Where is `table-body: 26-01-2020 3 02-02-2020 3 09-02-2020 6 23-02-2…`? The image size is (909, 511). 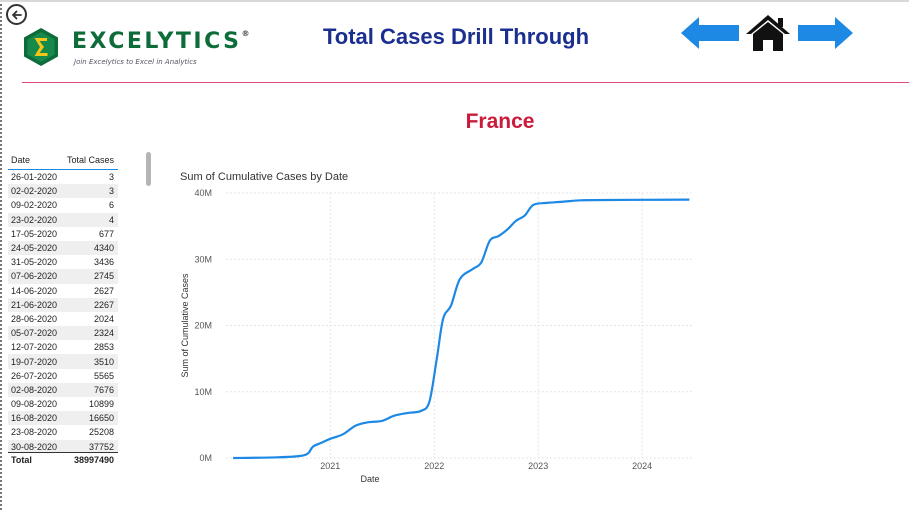
table-body: 26-01-2020 3 02-02-2020 3 09-02-2020 6 23-02-2… is located at coordinates (63, 311).